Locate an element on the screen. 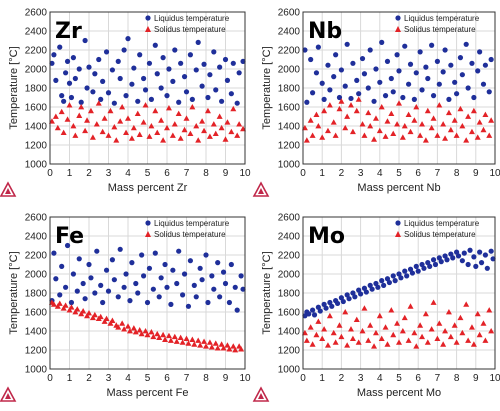 The width and height of the screenshot is (500, 411). x-tick-label: 3 is located at coordinates (361, 173).